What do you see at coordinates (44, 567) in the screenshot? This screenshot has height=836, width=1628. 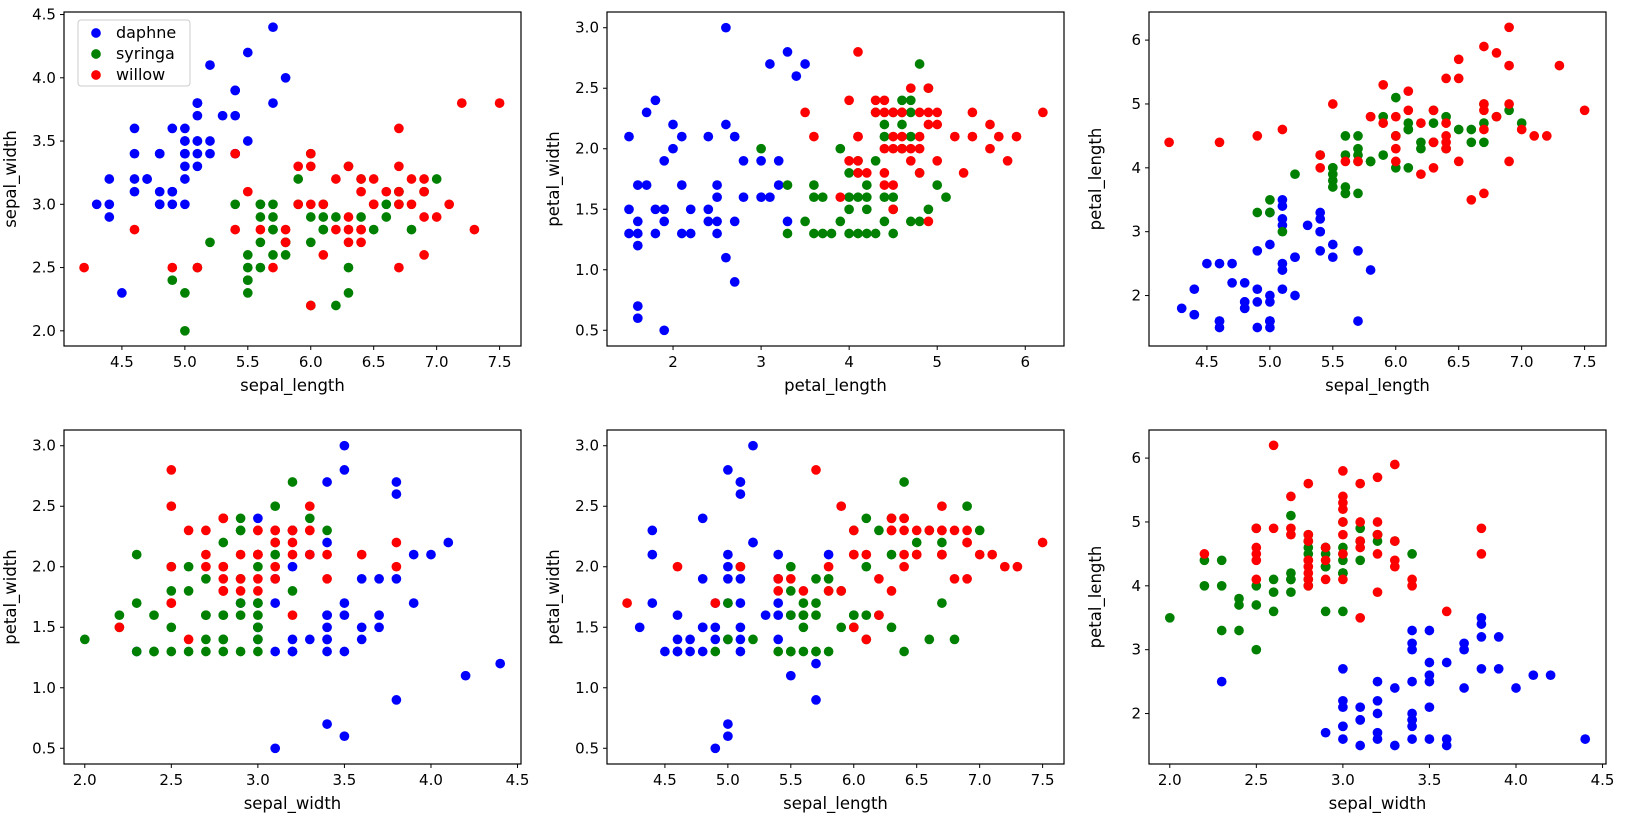 I see `y-tick-label: 2.0` at bounding box center [44, 567].